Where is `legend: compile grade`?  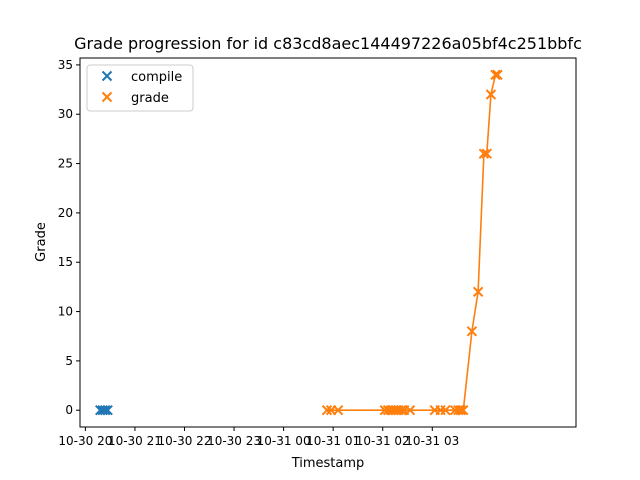 legend: compile grade is located at coordinates (140, 88).